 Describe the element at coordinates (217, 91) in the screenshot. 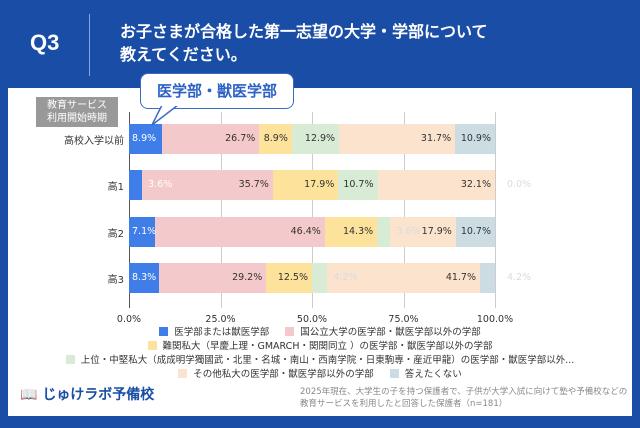

I see `callout-label: 医学部・獣医学部` at that location.